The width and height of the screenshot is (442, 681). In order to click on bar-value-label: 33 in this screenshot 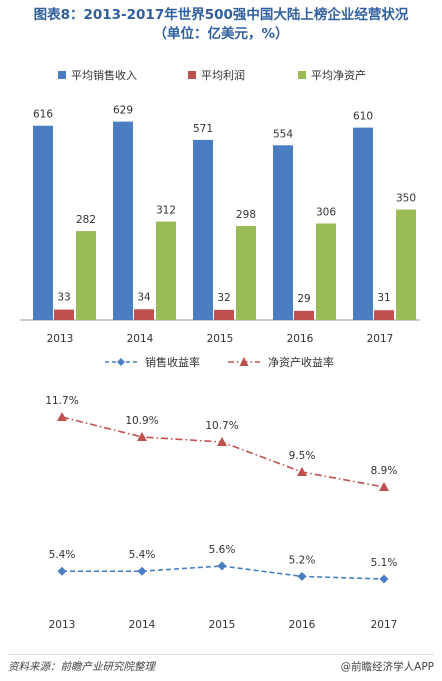, I will do `click(63, 298)`.